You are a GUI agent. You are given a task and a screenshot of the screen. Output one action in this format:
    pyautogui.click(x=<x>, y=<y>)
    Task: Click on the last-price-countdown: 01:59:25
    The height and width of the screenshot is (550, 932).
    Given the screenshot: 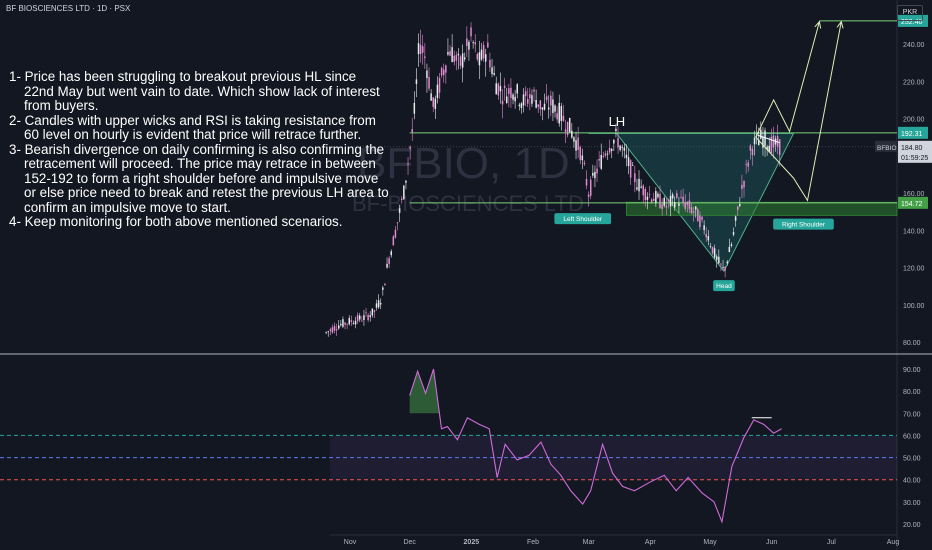 What is the action you would take?
    pyautogui.click(x=914, y=158)
    